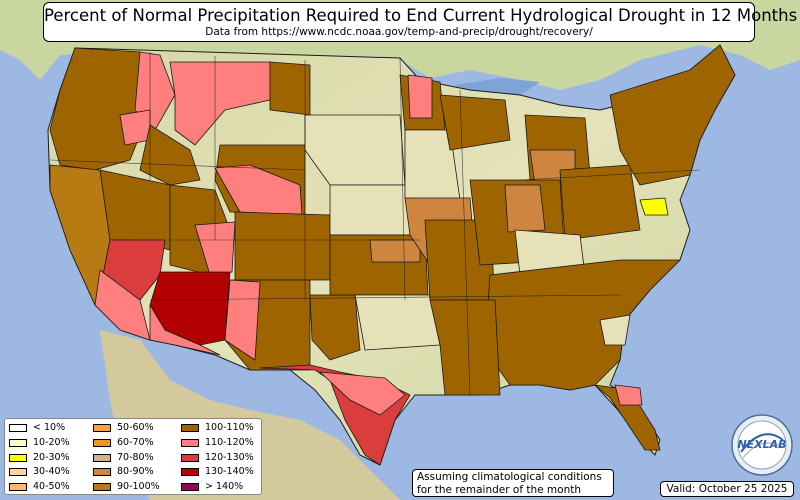  What do you see at coordinates (727, 489) in the screenshot?
I see `valid-date: Valid: October 25 2025` at bounding box center [727, 489].